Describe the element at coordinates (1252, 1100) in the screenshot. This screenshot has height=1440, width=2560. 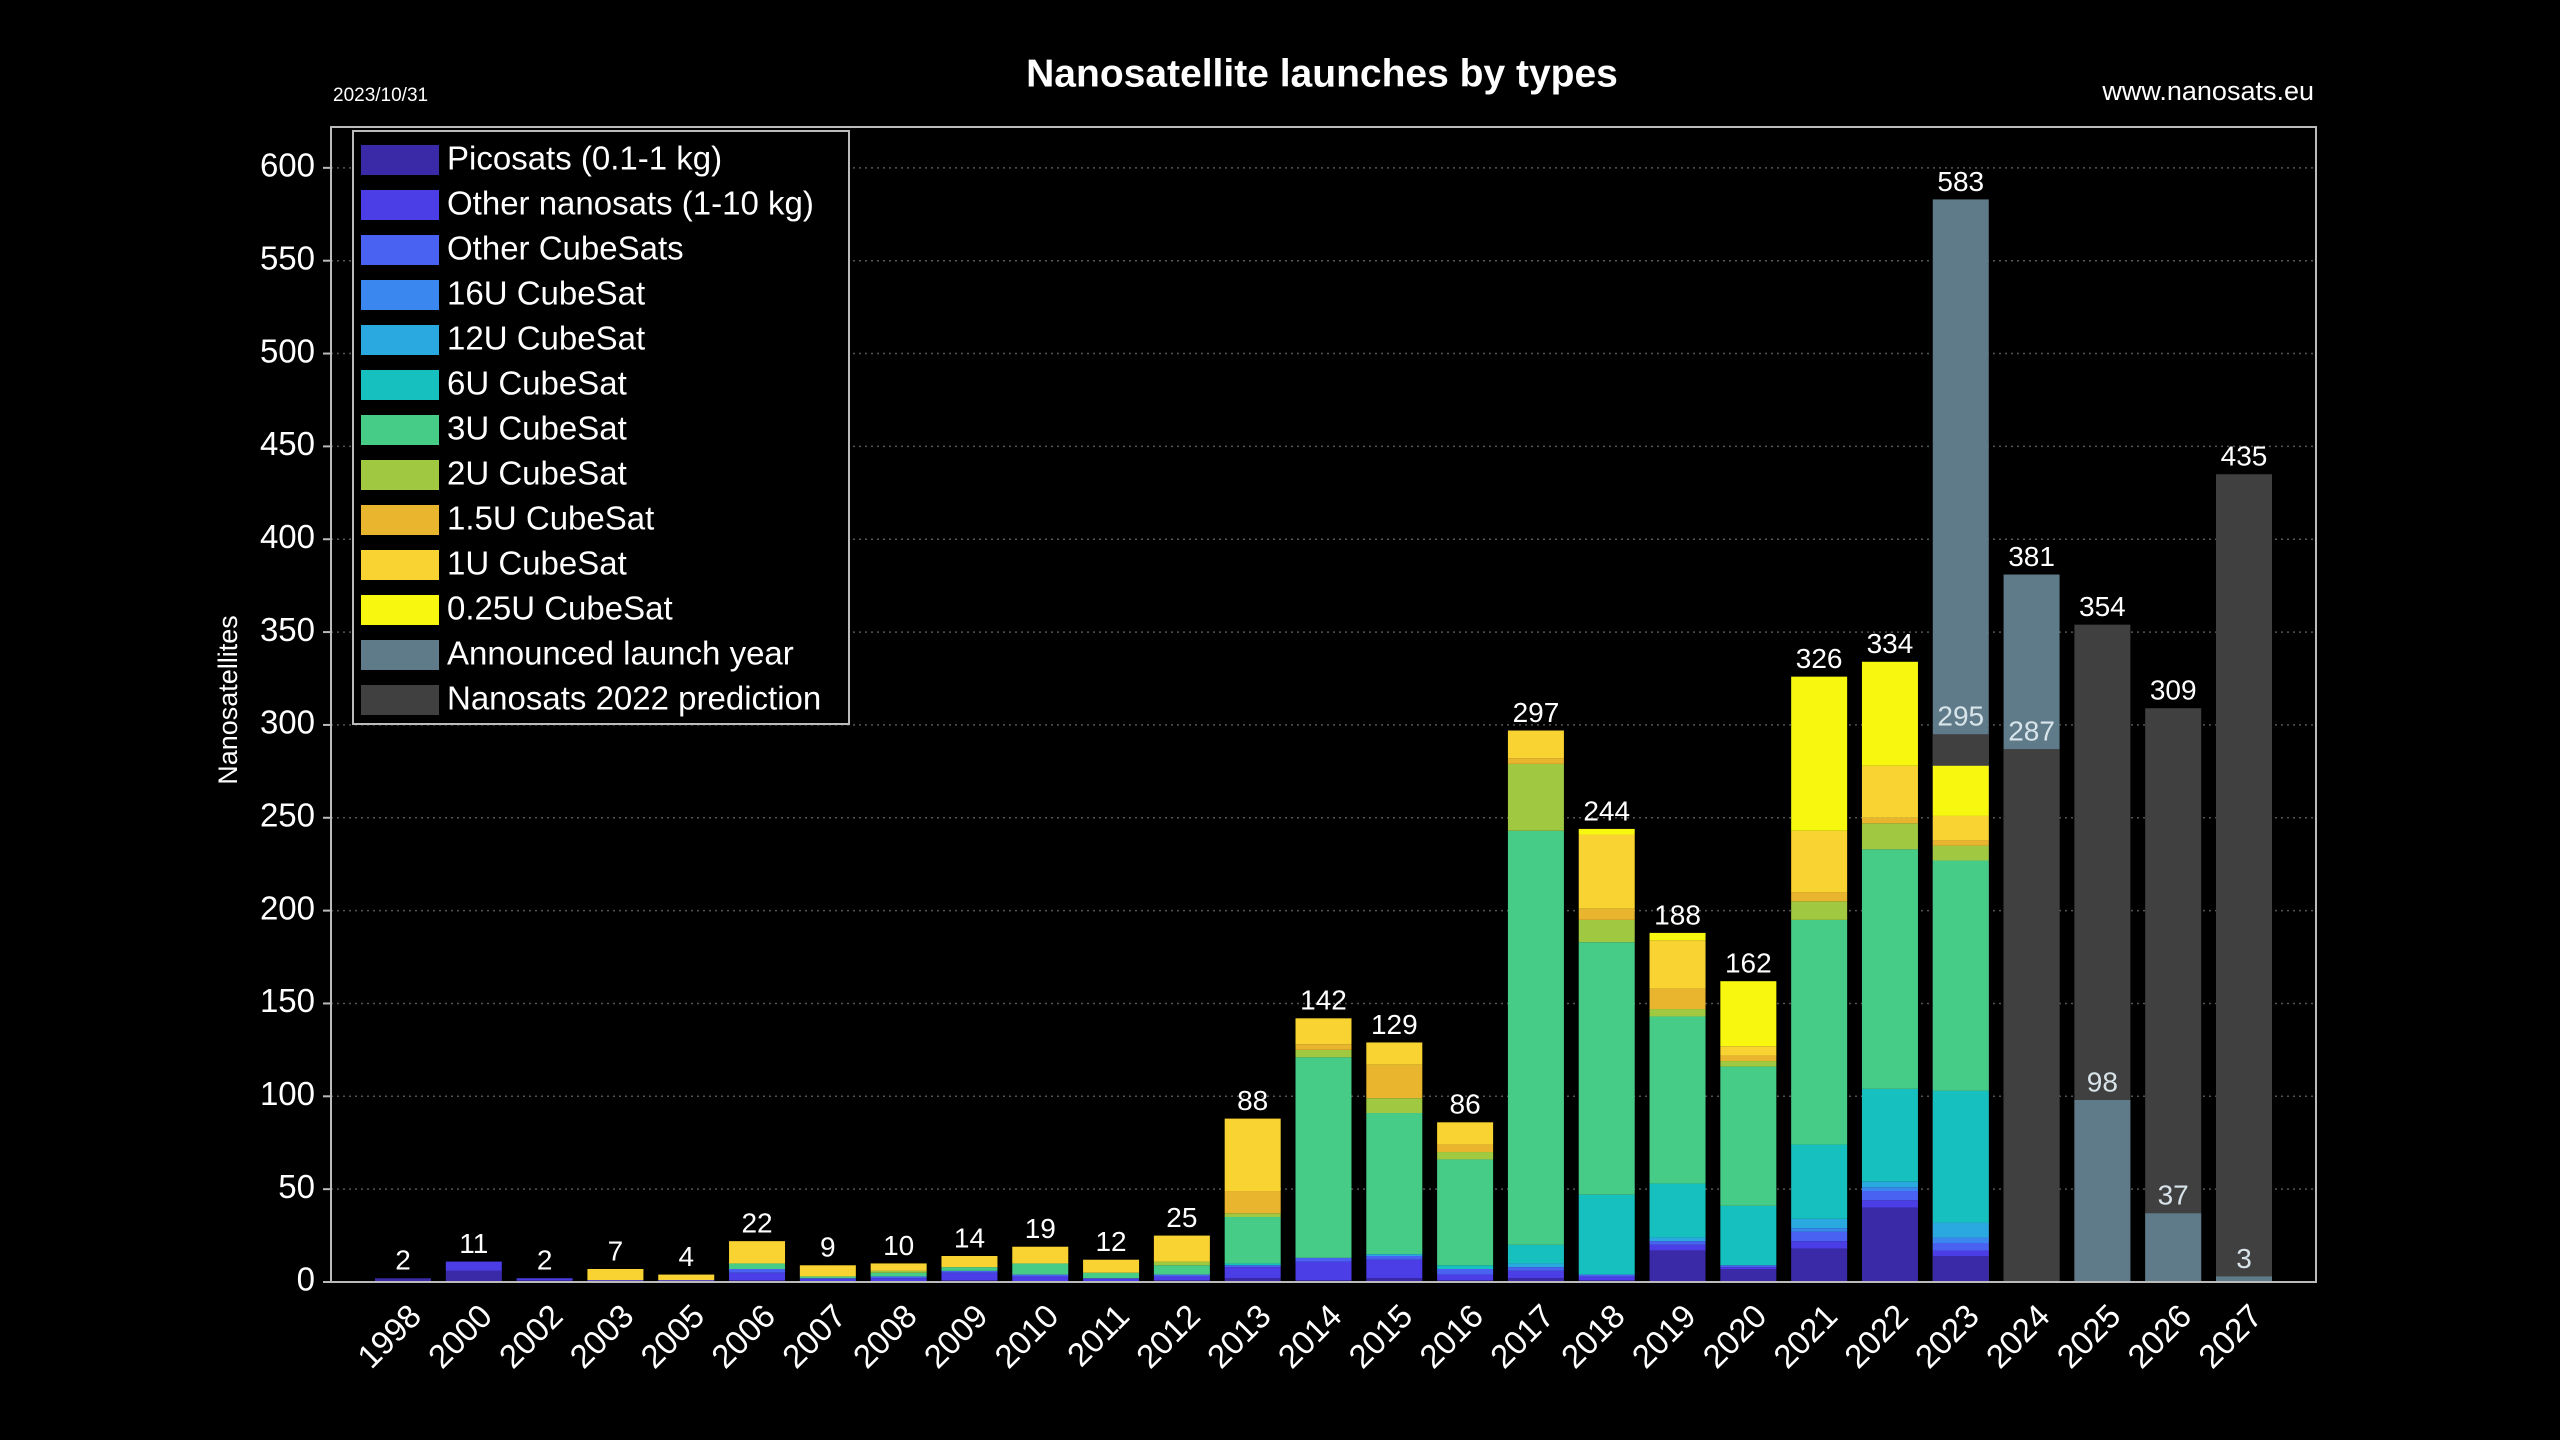
I see `total-label: 88` at that location.